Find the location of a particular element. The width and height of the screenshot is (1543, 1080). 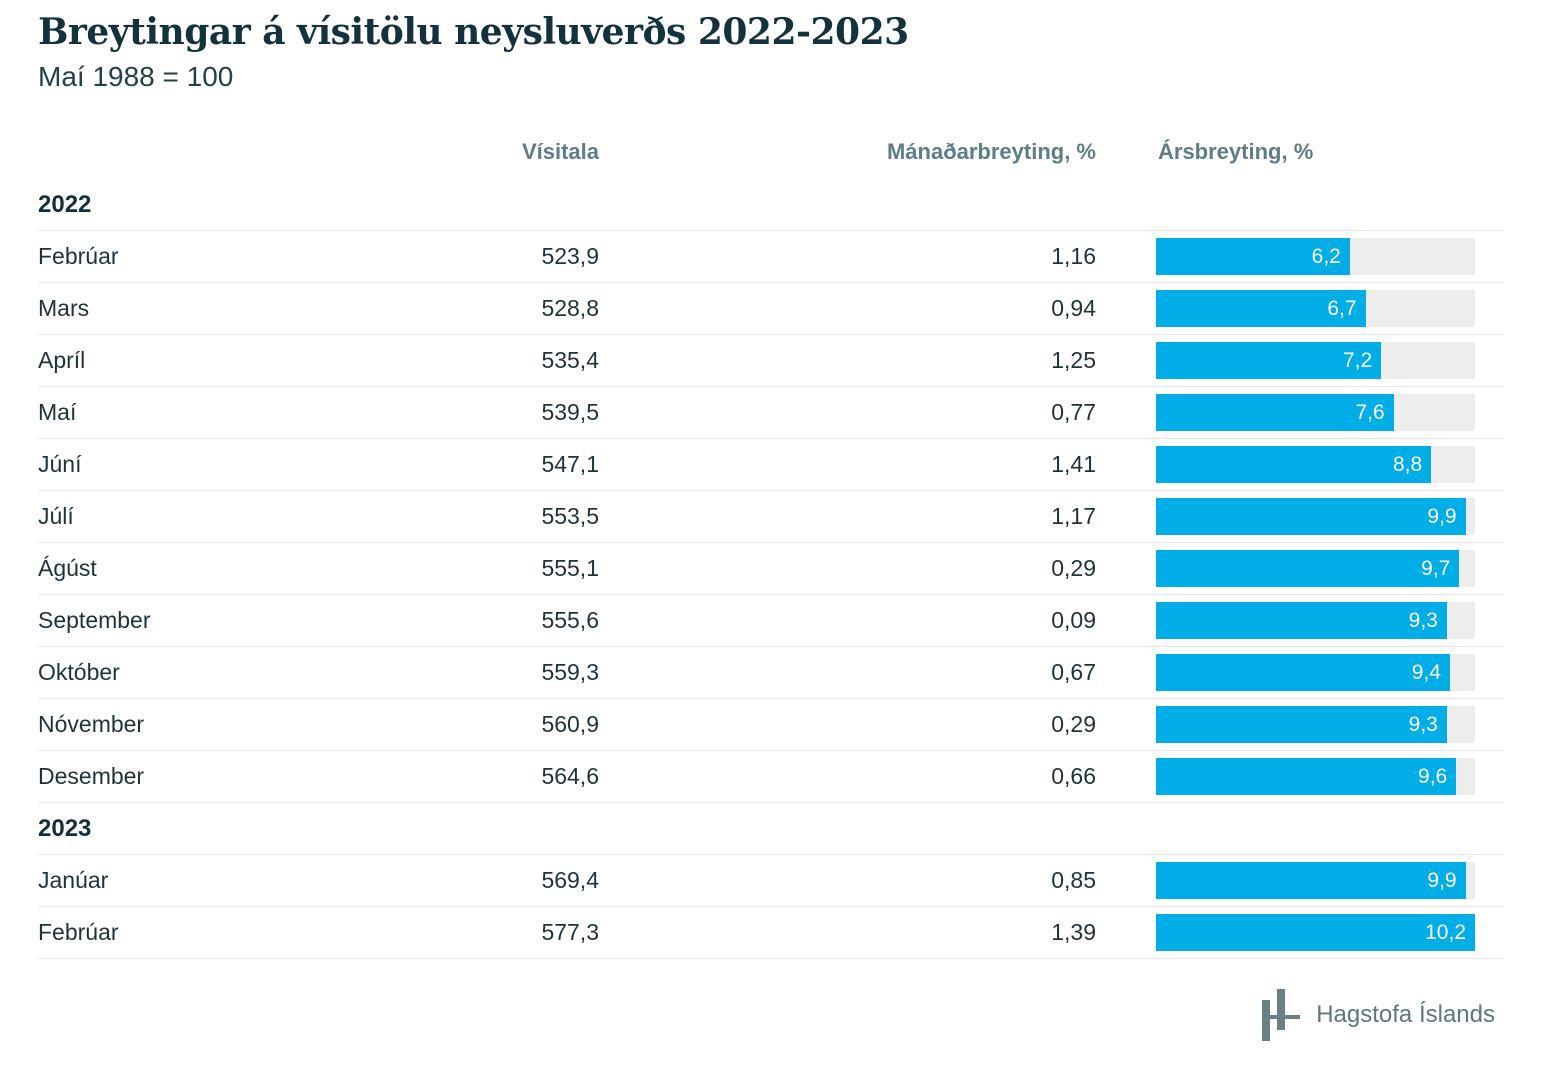

arsbreyting-value: 9,4 is located at coordinates (1426, 672).